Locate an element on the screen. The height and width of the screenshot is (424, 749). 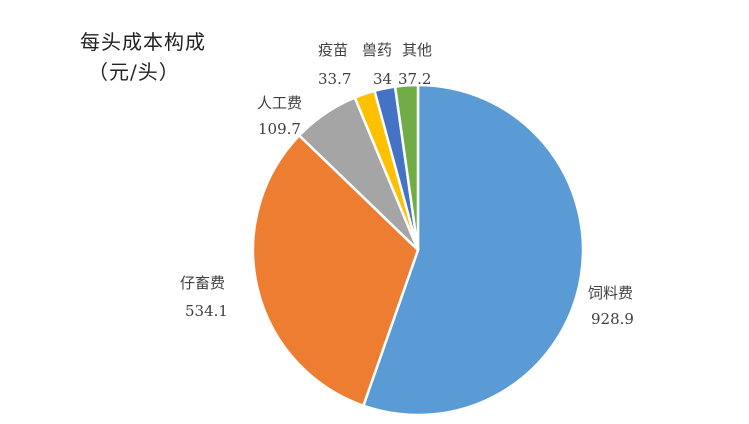
chart-title: 每头成本构成 is located at coordinates (143, 42).